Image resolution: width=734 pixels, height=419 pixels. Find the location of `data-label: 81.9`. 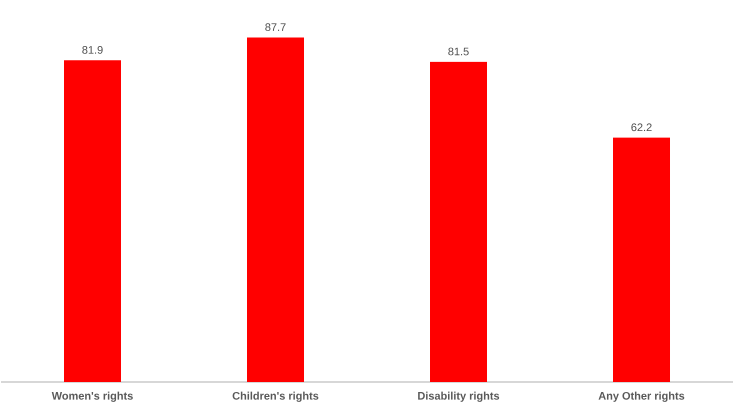

data-label: 81.9 is located at coordinates (92, 50).